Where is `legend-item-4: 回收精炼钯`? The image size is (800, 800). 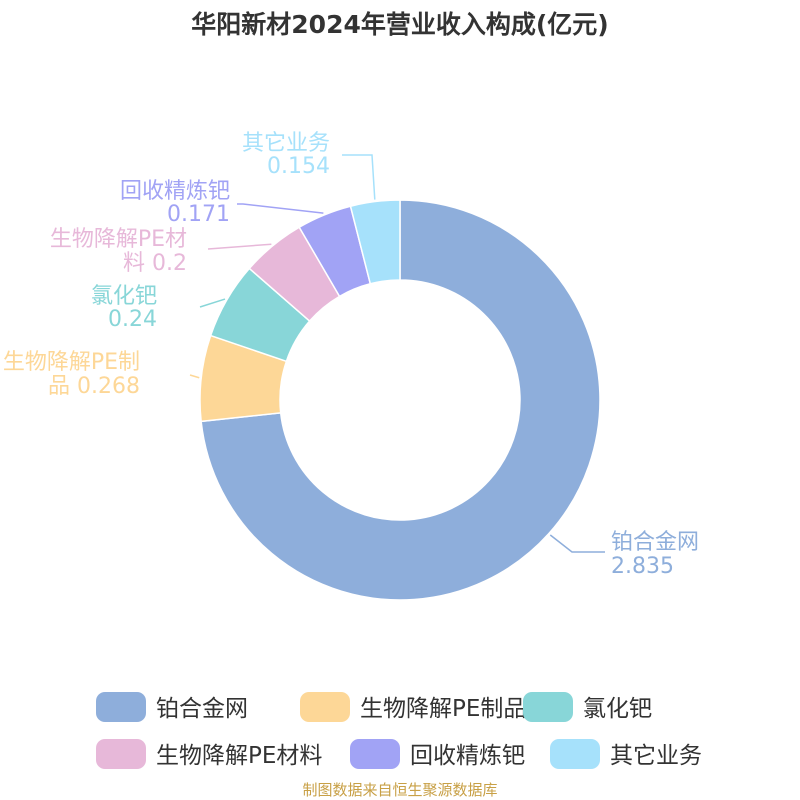
legend-item-4: 回收精炼钯 is located at coordinates (437, 754).